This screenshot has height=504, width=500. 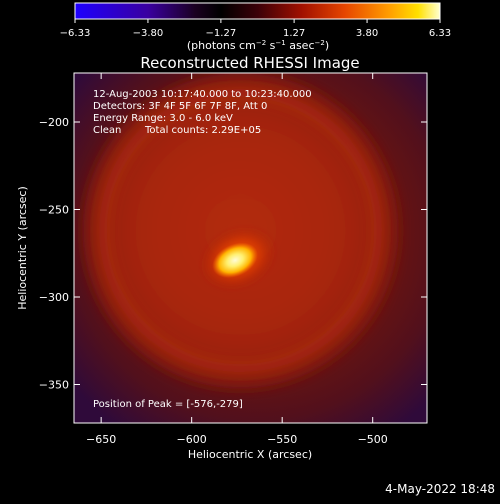 What do you see at coordinates (373, 439) in the screenshot?
I see `x-tick-label: −500` at bounding box center [373, 439].